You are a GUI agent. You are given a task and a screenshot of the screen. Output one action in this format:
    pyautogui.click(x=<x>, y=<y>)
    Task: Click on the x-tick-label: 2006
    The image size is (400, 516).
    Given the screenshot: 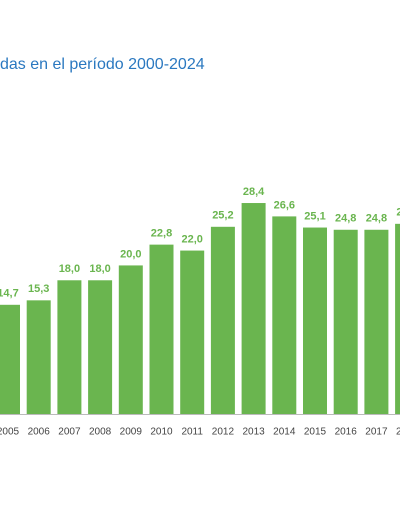 What is the action you would take?
    pyautogui.click(x=39, y=432)
    